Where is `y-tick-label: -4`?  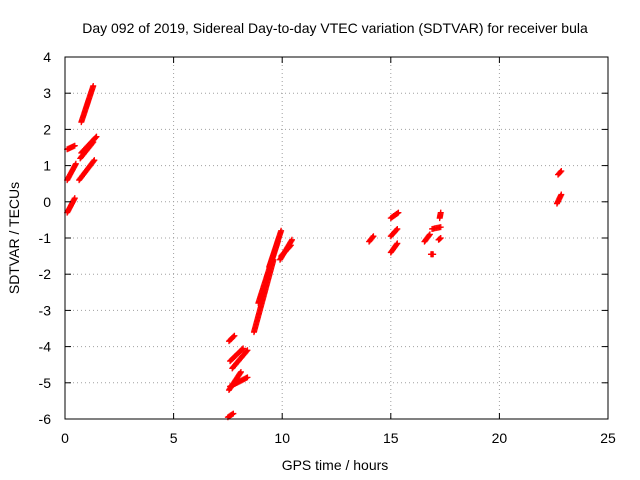 y-tick-label: -4 is located at coordinates (45, 347).